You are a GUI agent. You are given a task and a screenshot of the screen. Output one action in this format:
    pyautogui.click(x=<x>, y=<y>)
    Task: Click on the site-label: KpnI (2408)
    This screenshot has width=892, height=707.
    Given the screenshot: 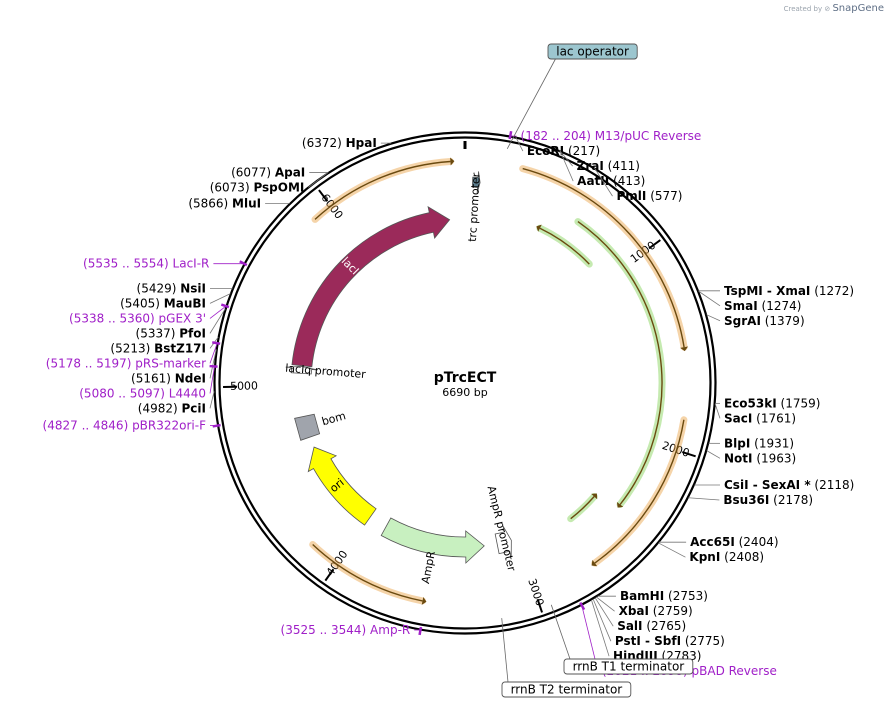 What is the action you would take?
    pyautogui.click(x=726, y=557)
    